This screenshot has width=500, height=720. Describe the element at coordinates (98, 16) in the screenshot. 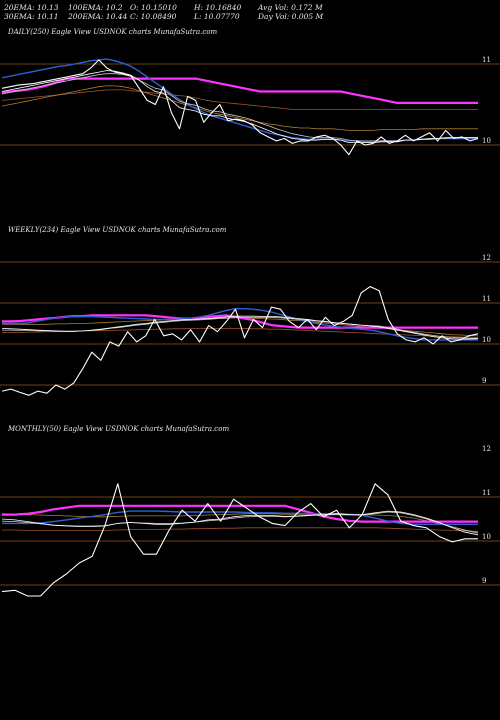

I see `ema200-readout: 200EMA: 10.44` at that location.